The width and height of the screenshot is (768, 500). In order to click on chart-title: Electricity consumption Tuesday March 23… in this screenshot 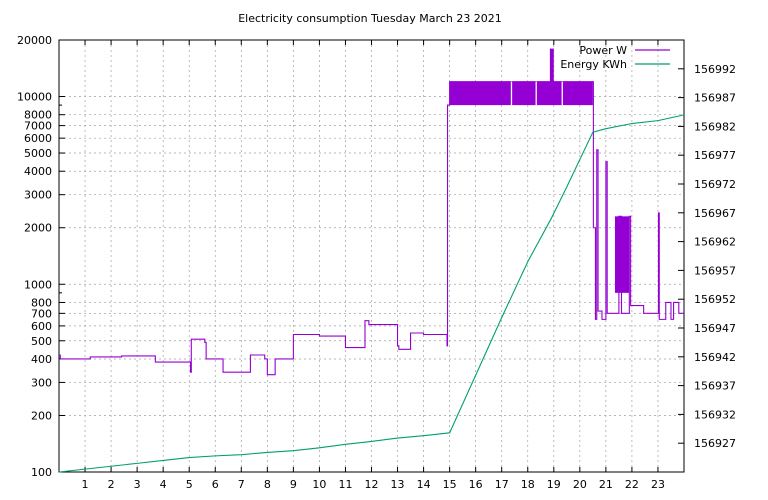, I will do `click(370, 18)`.